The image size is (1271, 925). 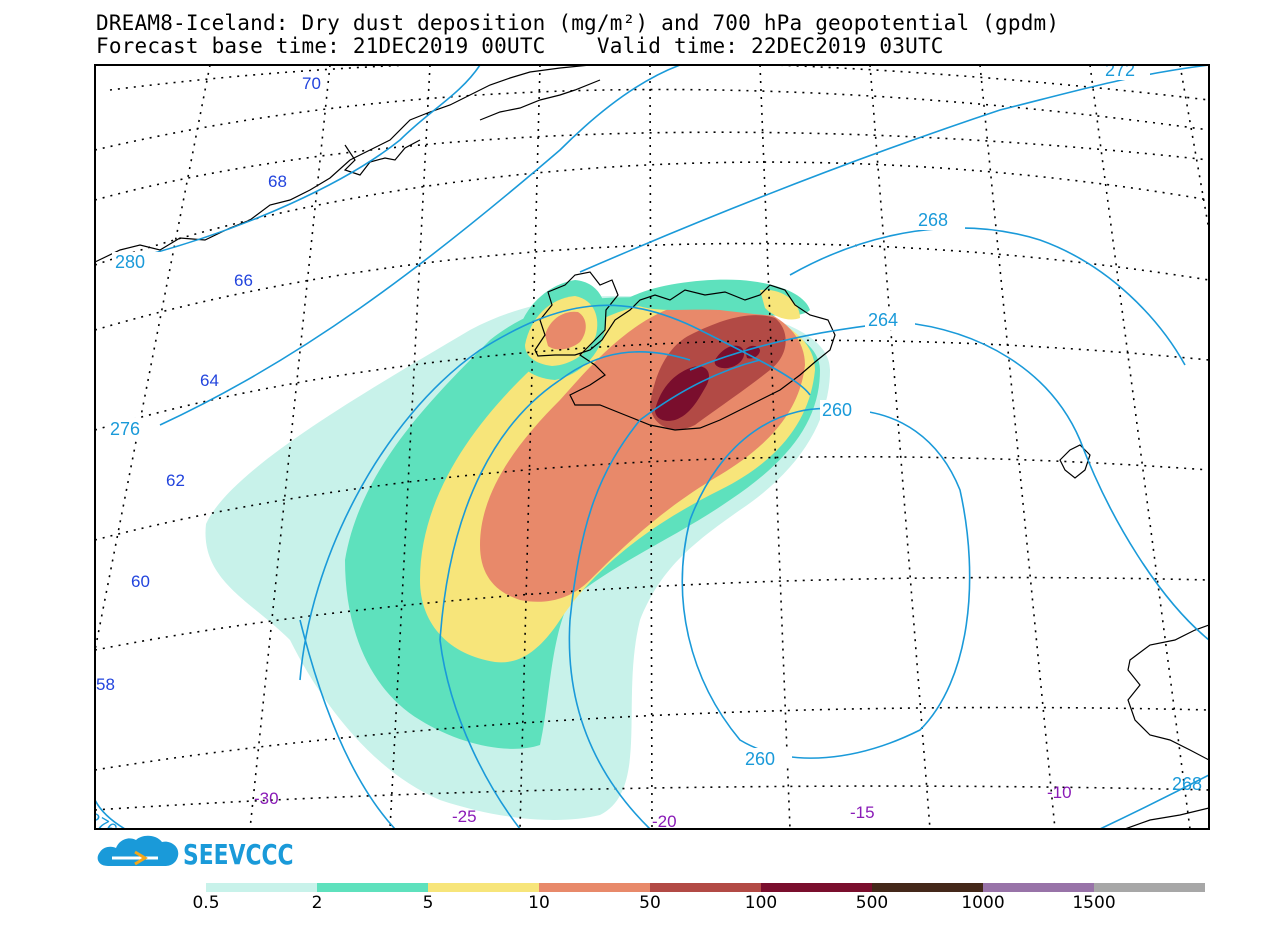 I want to click on contour-label: 272, so click(x=1120, y=70).